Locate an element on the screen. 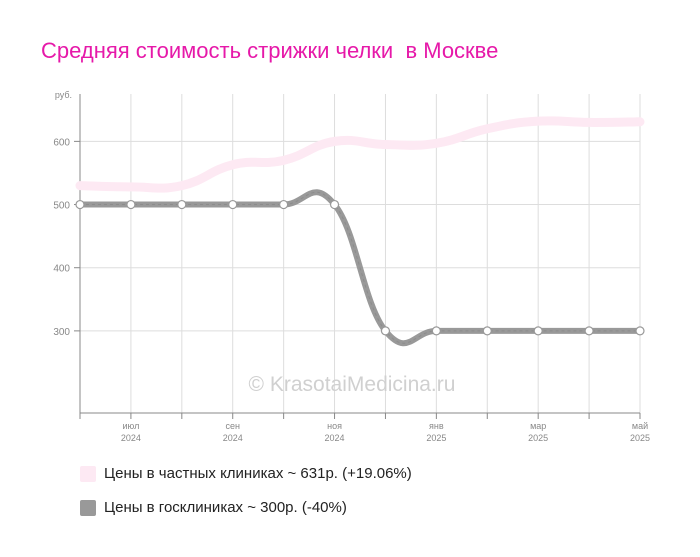  x-tick-label-month: май is located at coordinates (640, 426).